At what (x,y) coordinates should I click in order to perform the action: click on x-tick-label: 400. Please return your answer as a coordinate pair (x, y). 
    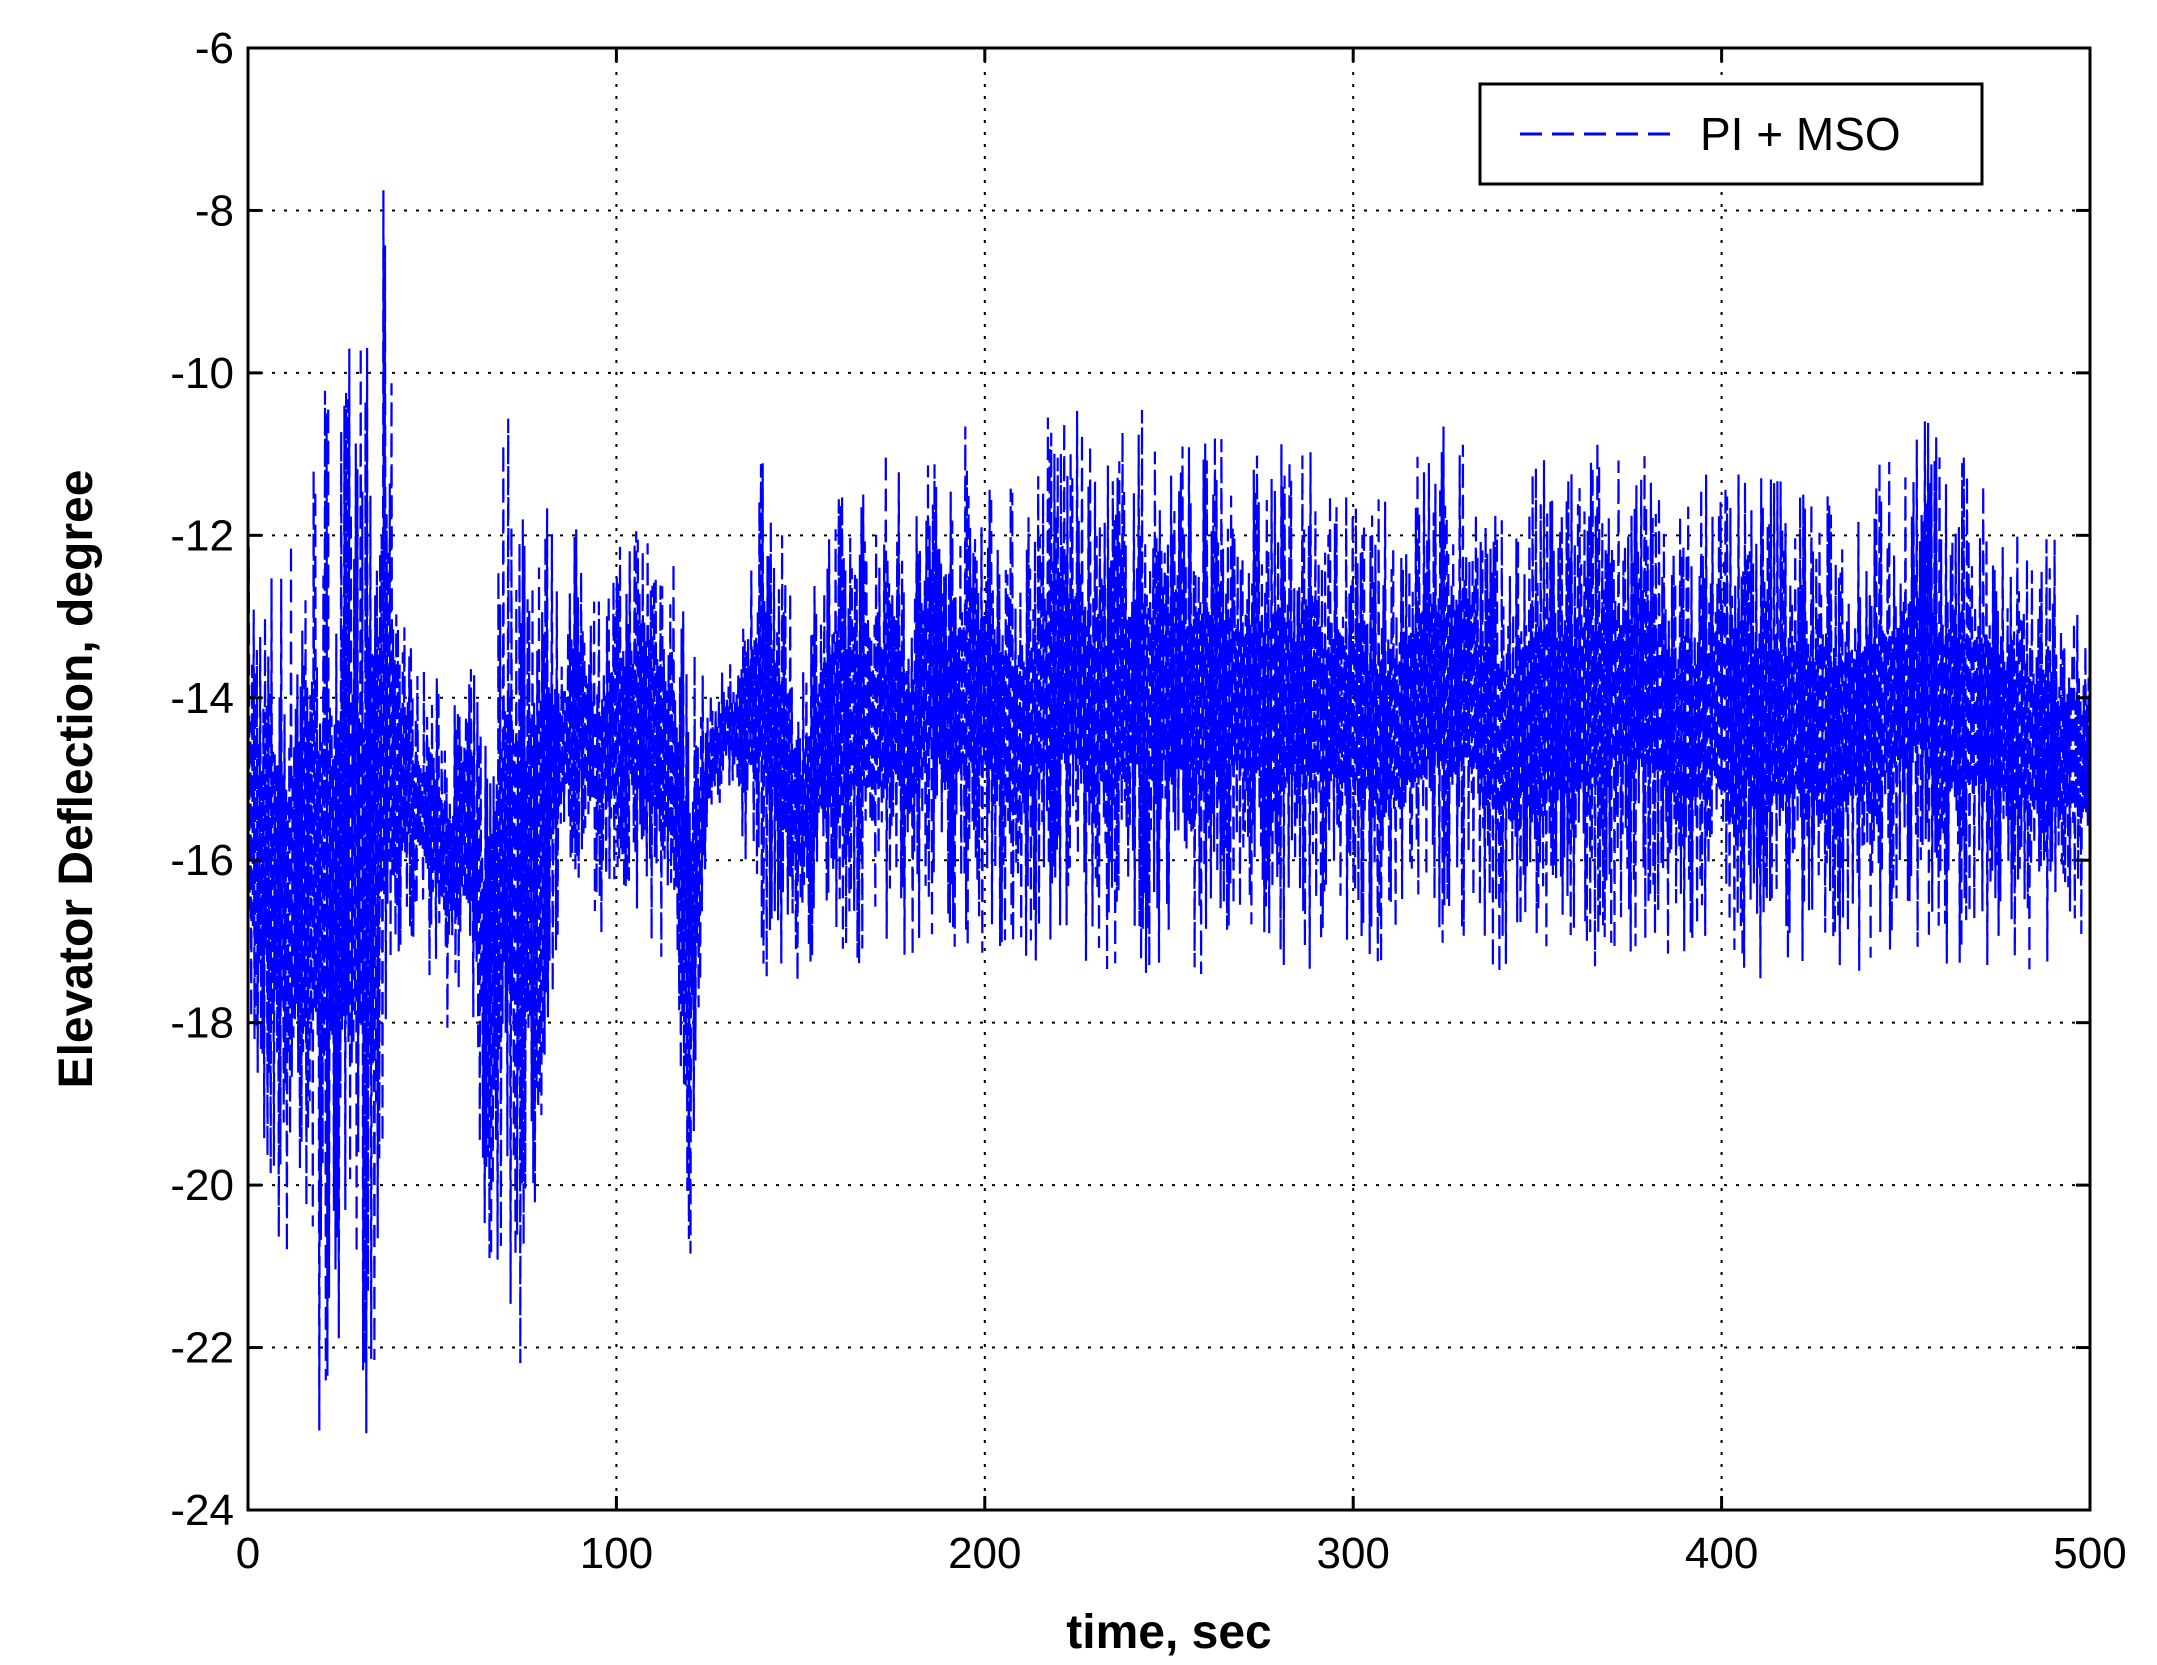
    Looking at the image, I should click on (1721, 1553).